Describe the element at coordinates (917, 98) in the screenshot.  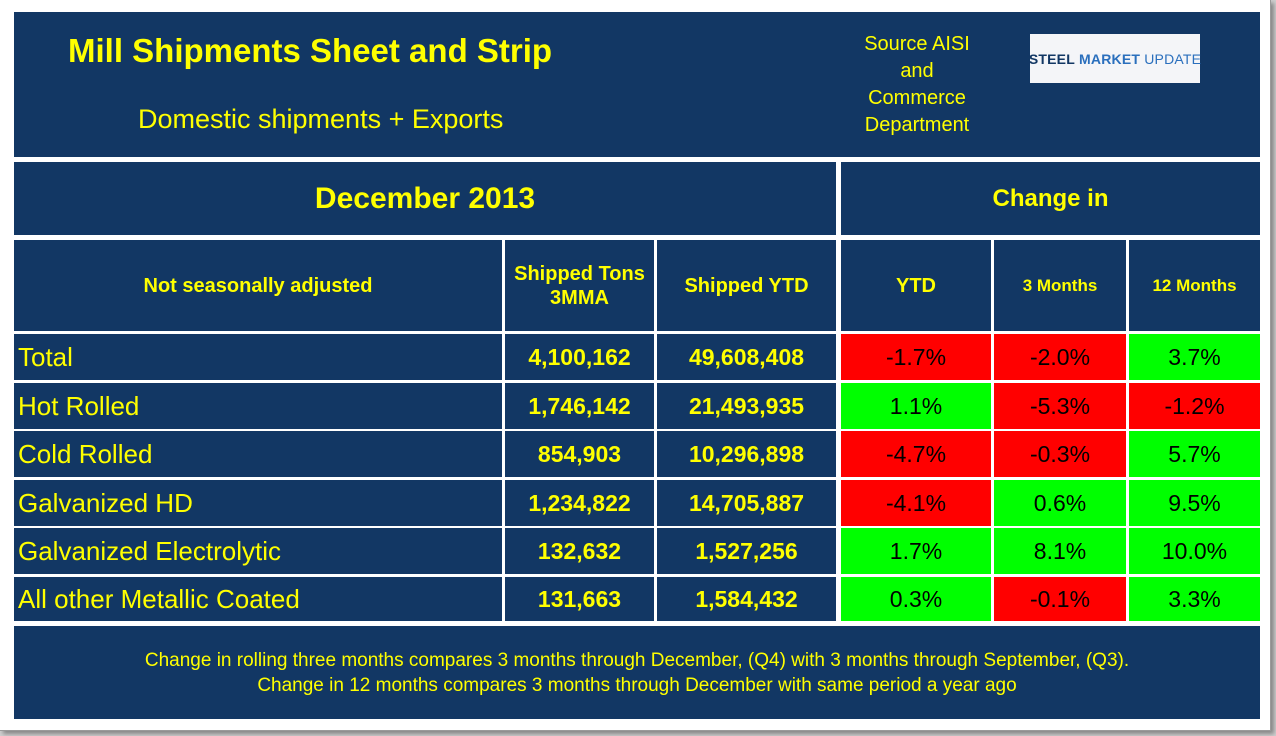
I see `source-line: Commerce` at that location.